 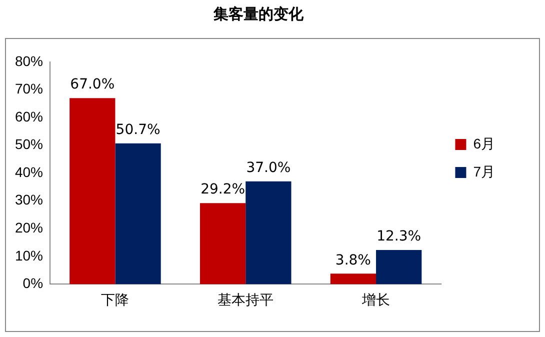 What do you see at coordinates (29, 172) in the screenshot?
I see `y-tick-label: 40%` at bounding box center [29, 172].